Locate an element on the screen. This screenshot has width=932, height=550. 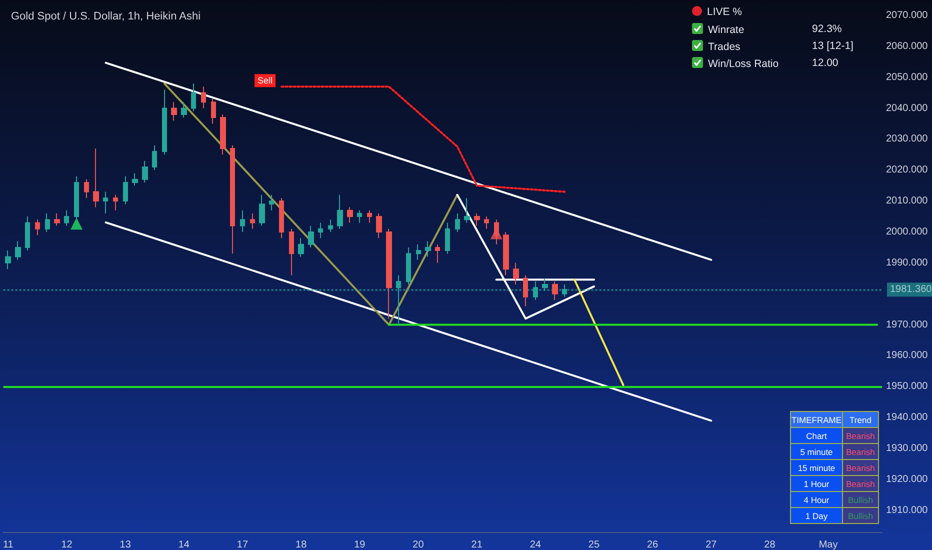
text: Gold Spot / U.S. Dollar, 1h, Heikin Ashi is located at coordinates (106, 16).